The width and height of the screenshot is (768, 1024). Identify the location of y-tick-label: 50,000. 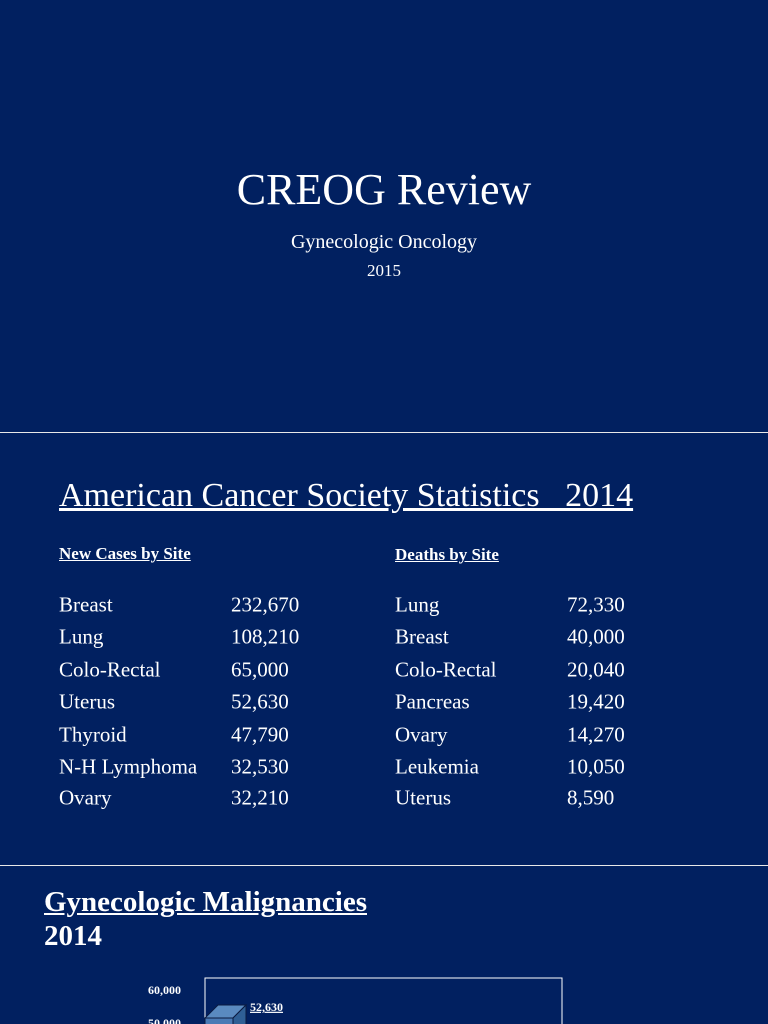
(164, 1020).